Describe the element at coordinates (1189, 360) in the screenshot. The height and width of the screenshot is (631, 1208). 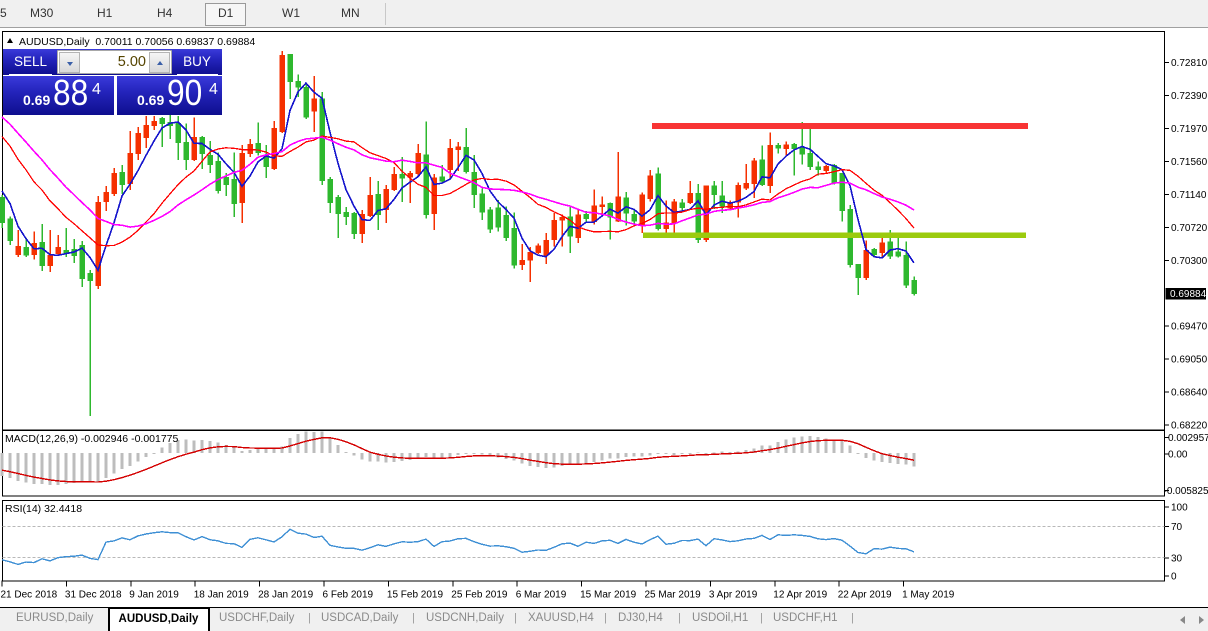
I see `svg-text: 0.69050` at that location.